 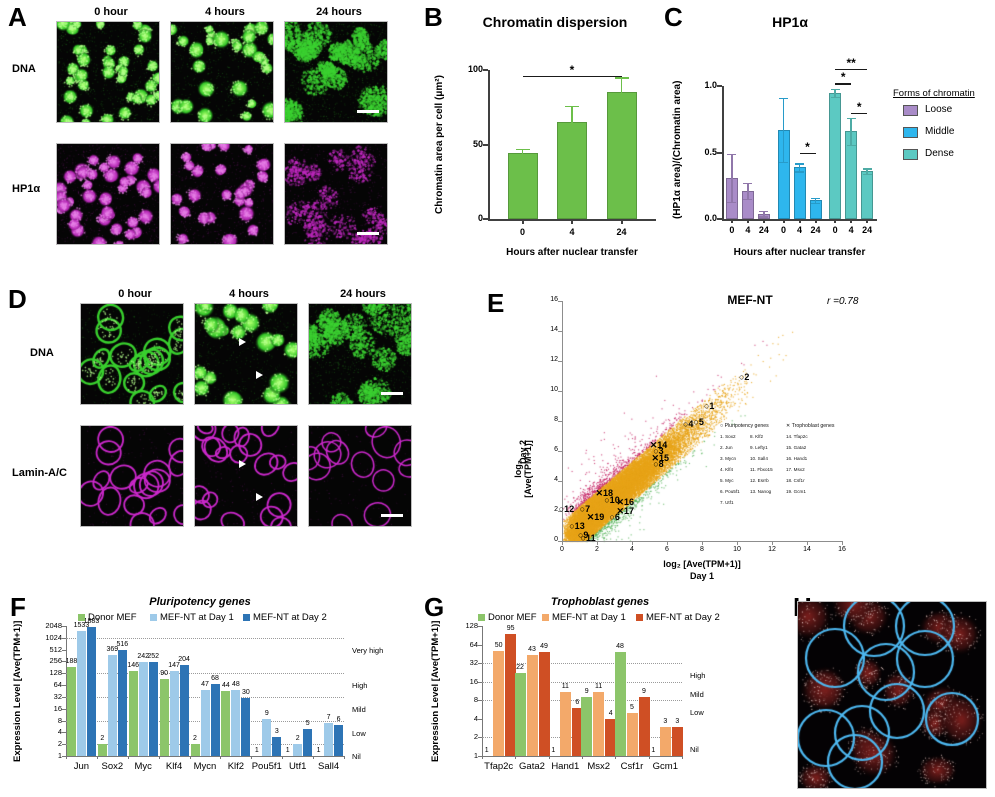 What do you see at coordinates (473, 663) in the screenshot?
I see `y-tick-label: 32` at bounding box center [473, 663].